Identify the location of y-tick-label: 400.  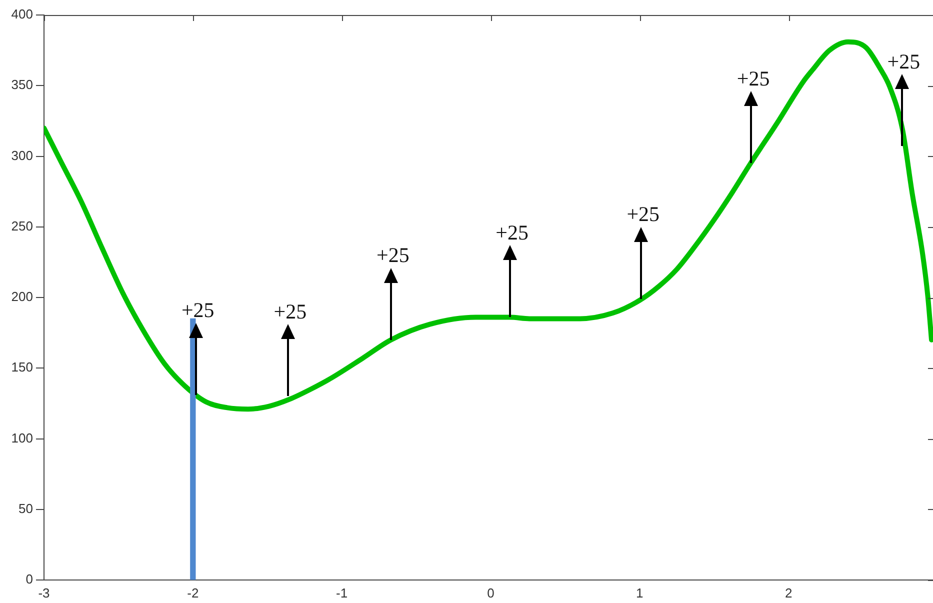
(22, 14).